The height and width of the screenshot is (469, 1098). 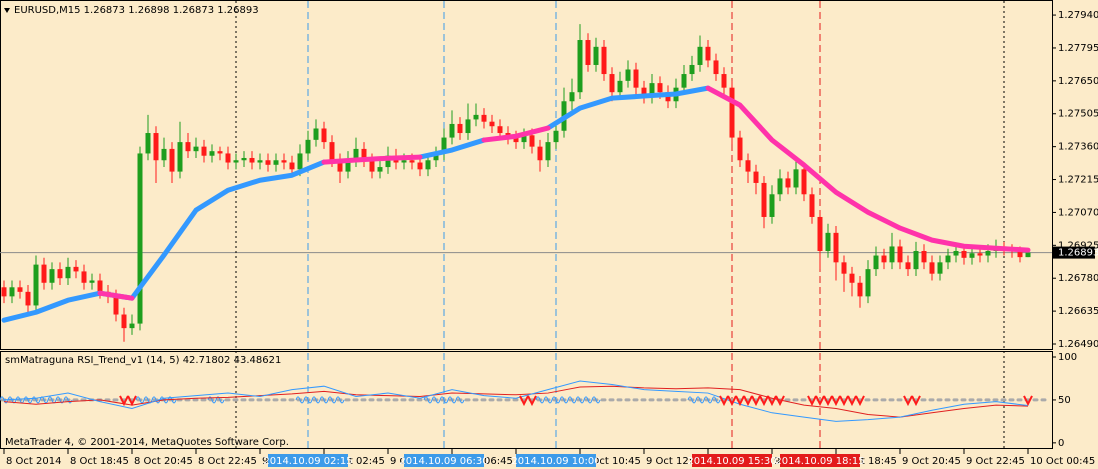 I want to click on x-tick-label: 9 Oct 12:45, so click(x=675, y=461).